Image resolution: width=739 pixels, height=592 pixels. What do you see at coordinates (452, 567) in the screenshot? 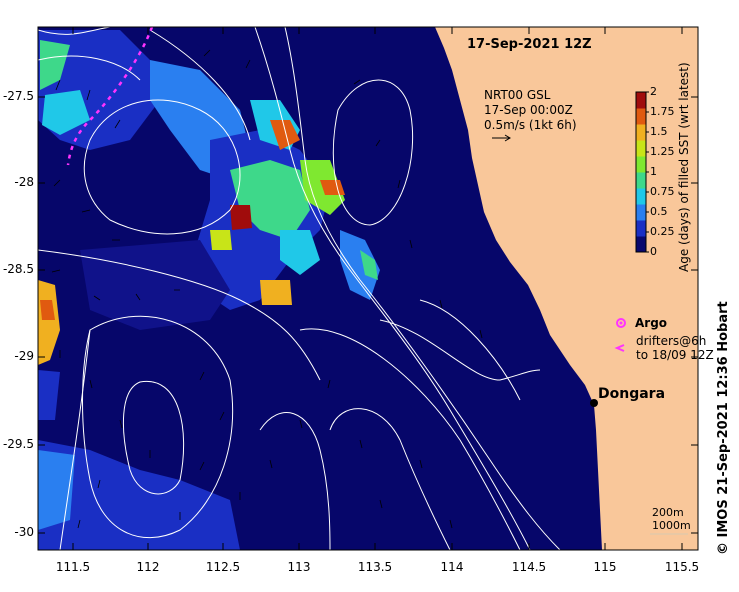
I see `lon-tick: 114` at bounding box center [452, 567].